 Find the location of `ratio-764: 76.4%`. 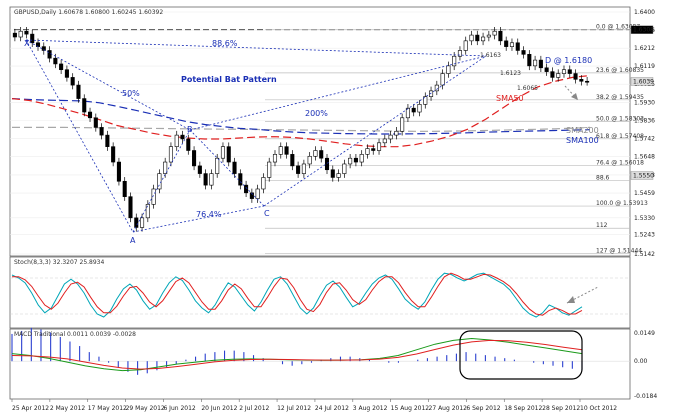

ratio-764: 76.4% is located at coordinates (209, 214).